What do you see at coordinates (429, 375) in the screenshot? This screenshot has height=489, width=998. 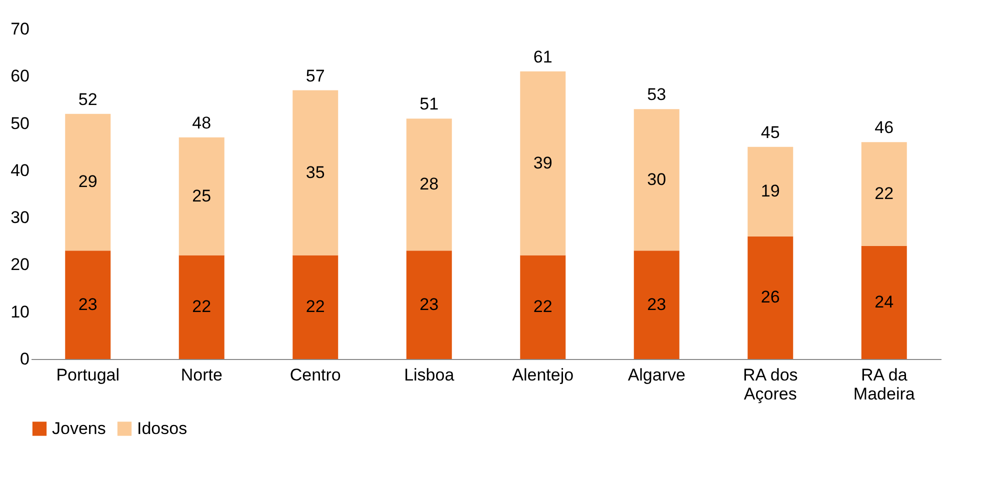 I see `x-tick-label: Lisboa` at bounding box center [429, 375].